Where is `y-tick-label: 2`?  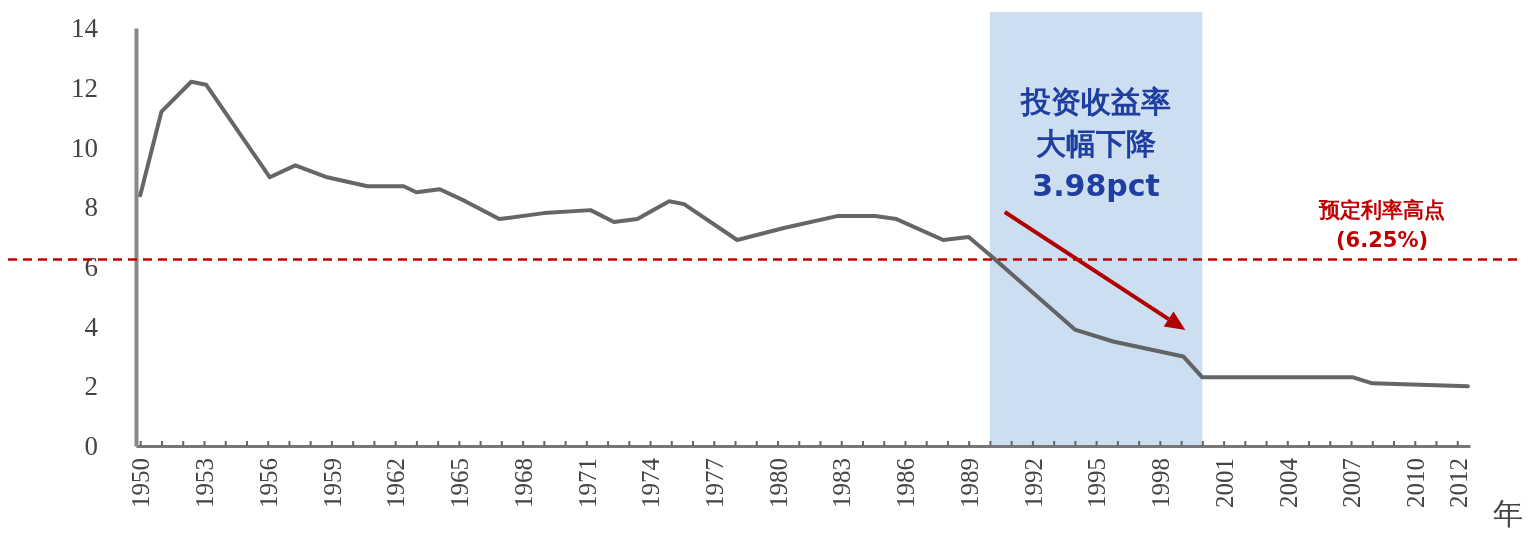
y-tick-label: 2 is located at coordinates (91, 386).